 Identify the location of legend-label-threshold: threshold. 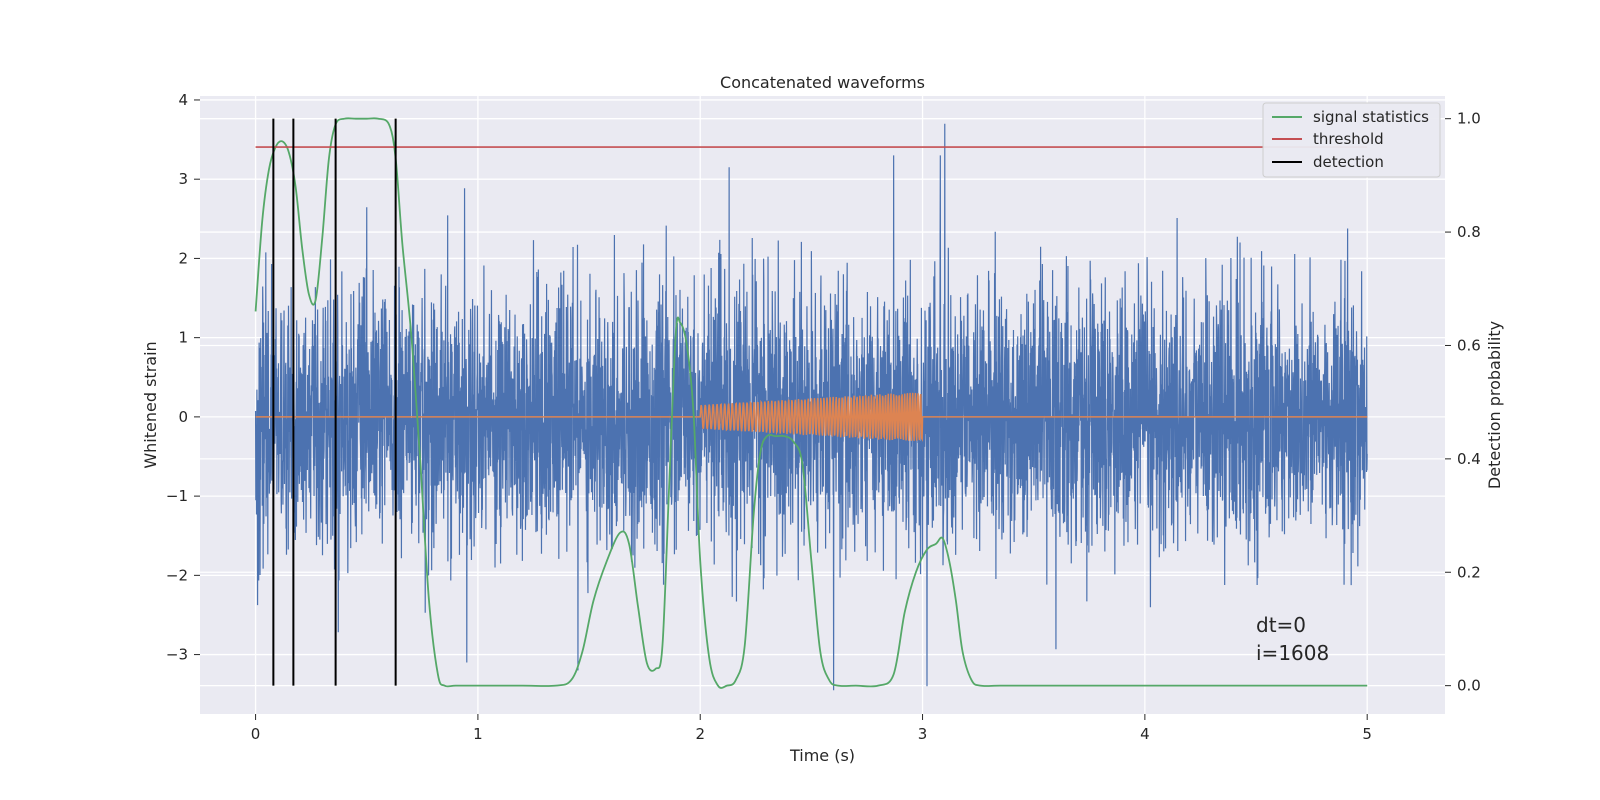
(1348, 139).